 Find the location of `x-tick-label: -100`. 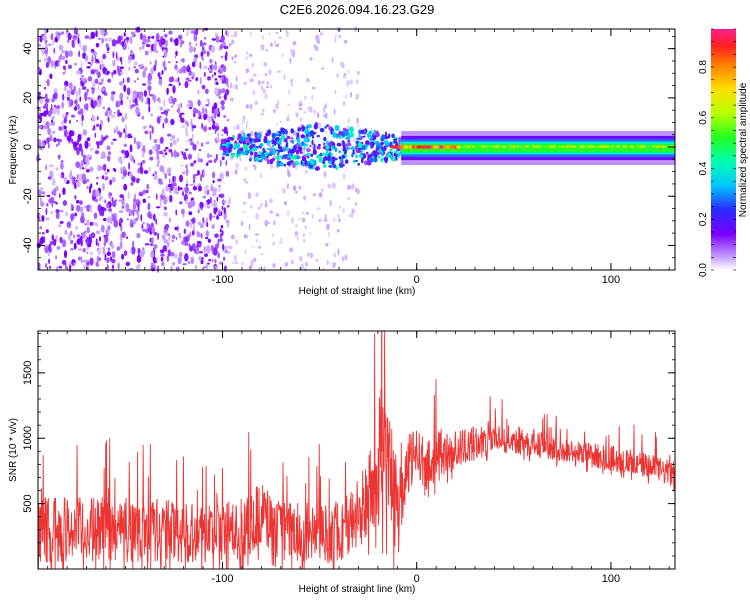

x-tick-label: -100 is located at coordinates (222, 280).